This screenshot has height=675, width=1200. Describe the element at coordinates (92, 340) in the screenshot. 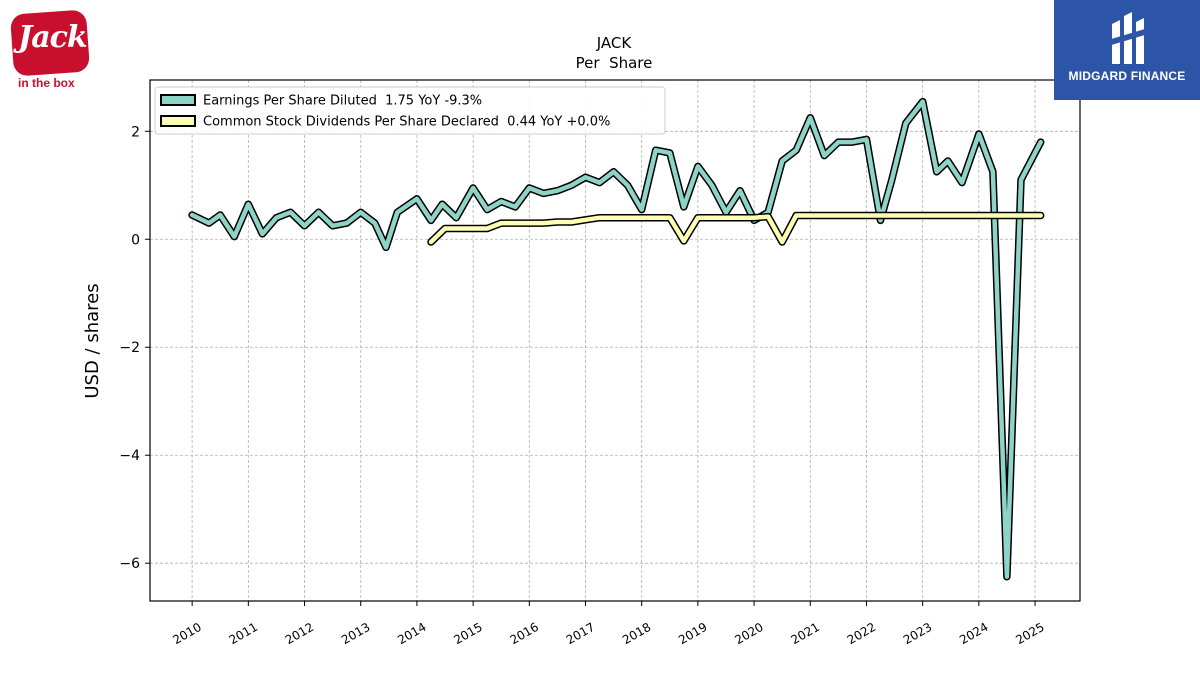

I see `y-axis-label: USD / shares` at that location.